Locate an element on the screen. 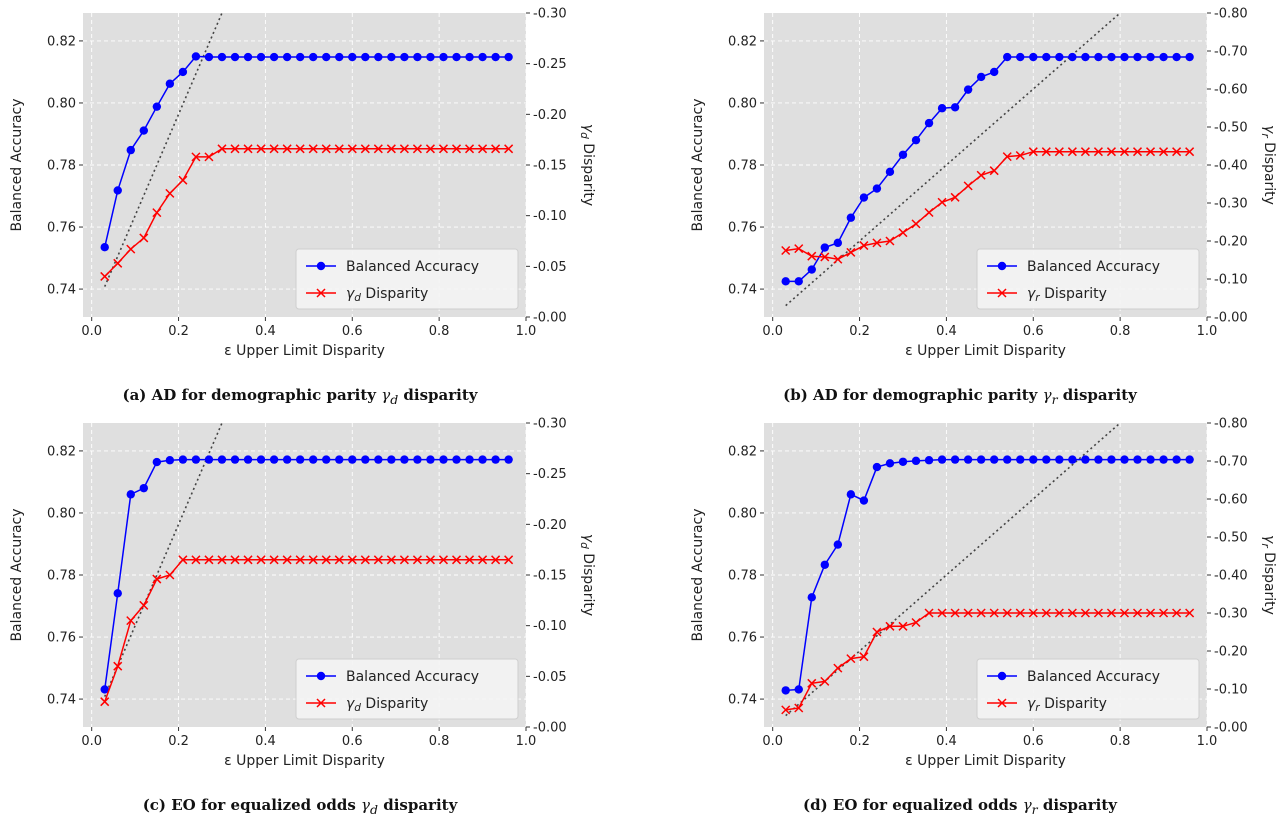 The image size is (1281, 822). y2-tick-label: -0.10 is located at coordinates (550, 216).